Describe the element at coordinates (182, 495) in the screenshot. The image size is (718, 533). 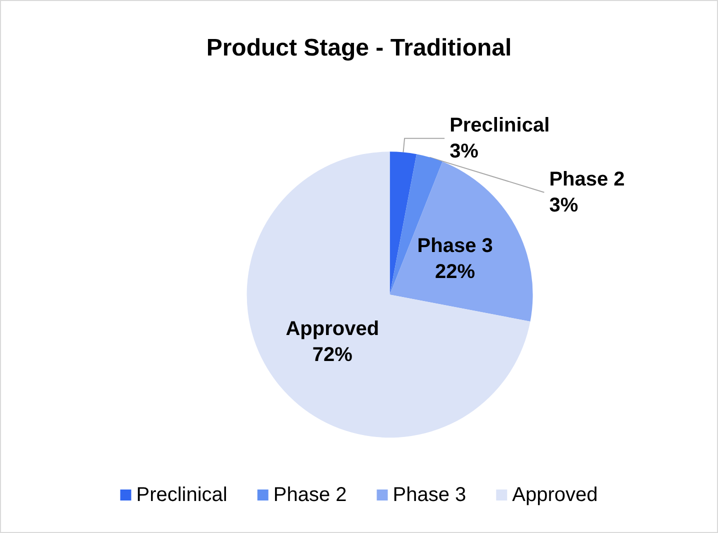
I see `legend-label: Preclinical` at that location.